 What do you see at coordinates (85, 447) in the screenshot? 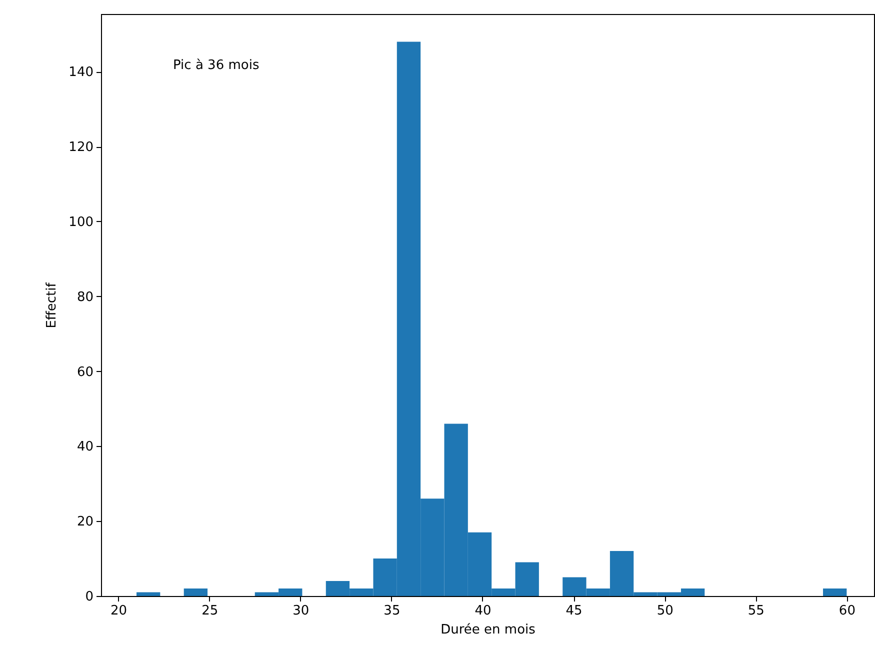
I see `y-tick-label: 40` at bounding box center [85, 447].